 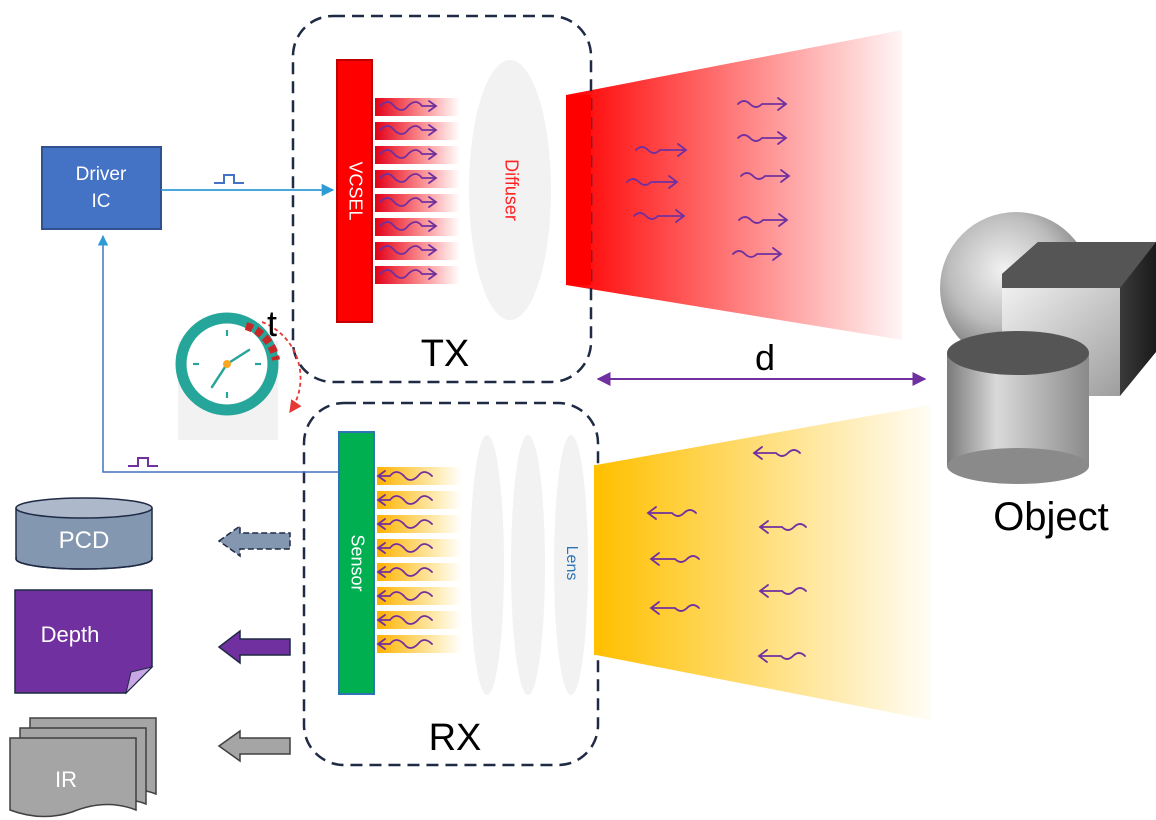 I want to click on sensor-incoming-photons, so click(x=404, y=560).